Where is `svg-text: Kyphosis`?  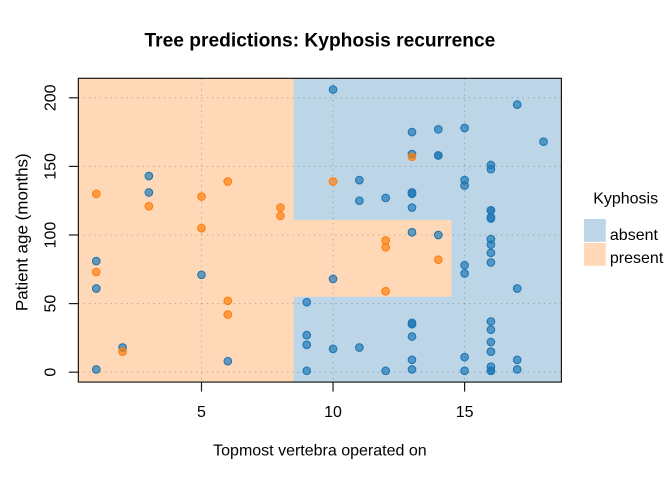 svg-text: Kyphosis is located at coordinates (625, 198).